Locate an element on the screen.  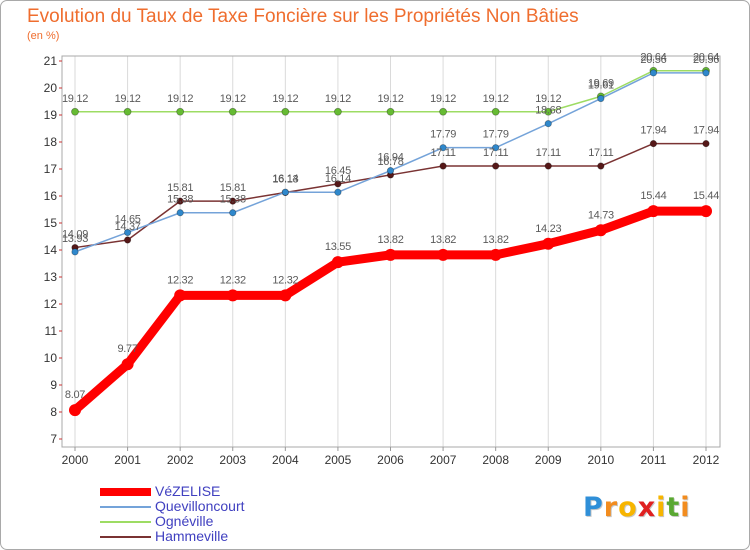
y-tick-label: 14 is located at coordinates (51, 250).